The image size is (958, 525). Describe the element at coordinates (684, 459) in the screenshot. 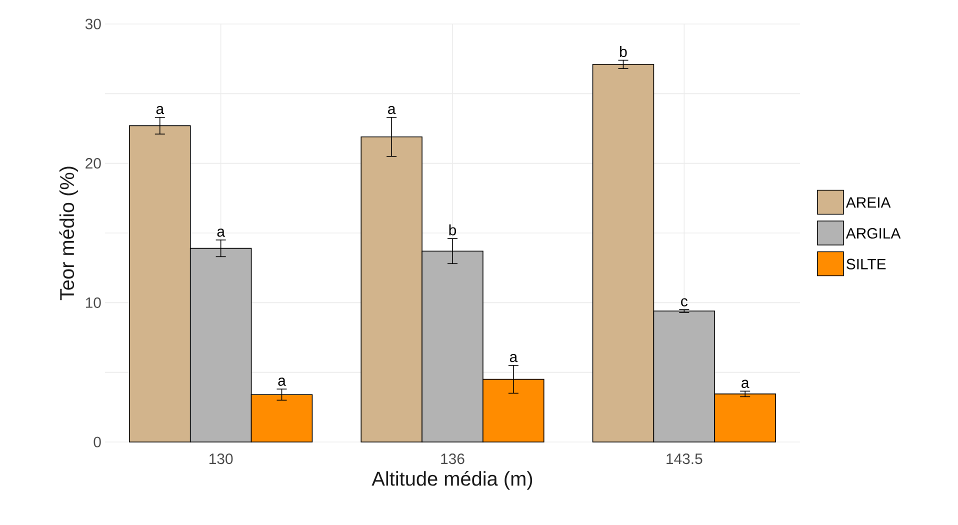

I see `x-tick-label: 143.5` at that location.